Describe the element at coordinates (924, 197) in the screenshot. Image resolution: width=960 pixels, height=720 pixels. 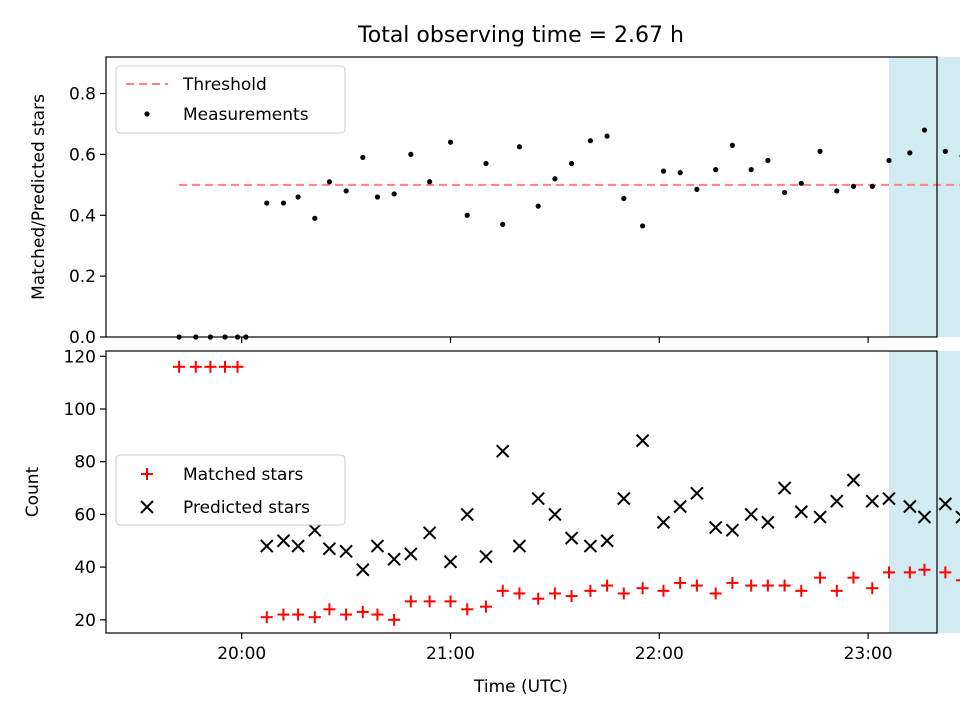
I see `observing-interval-shade` at that location.